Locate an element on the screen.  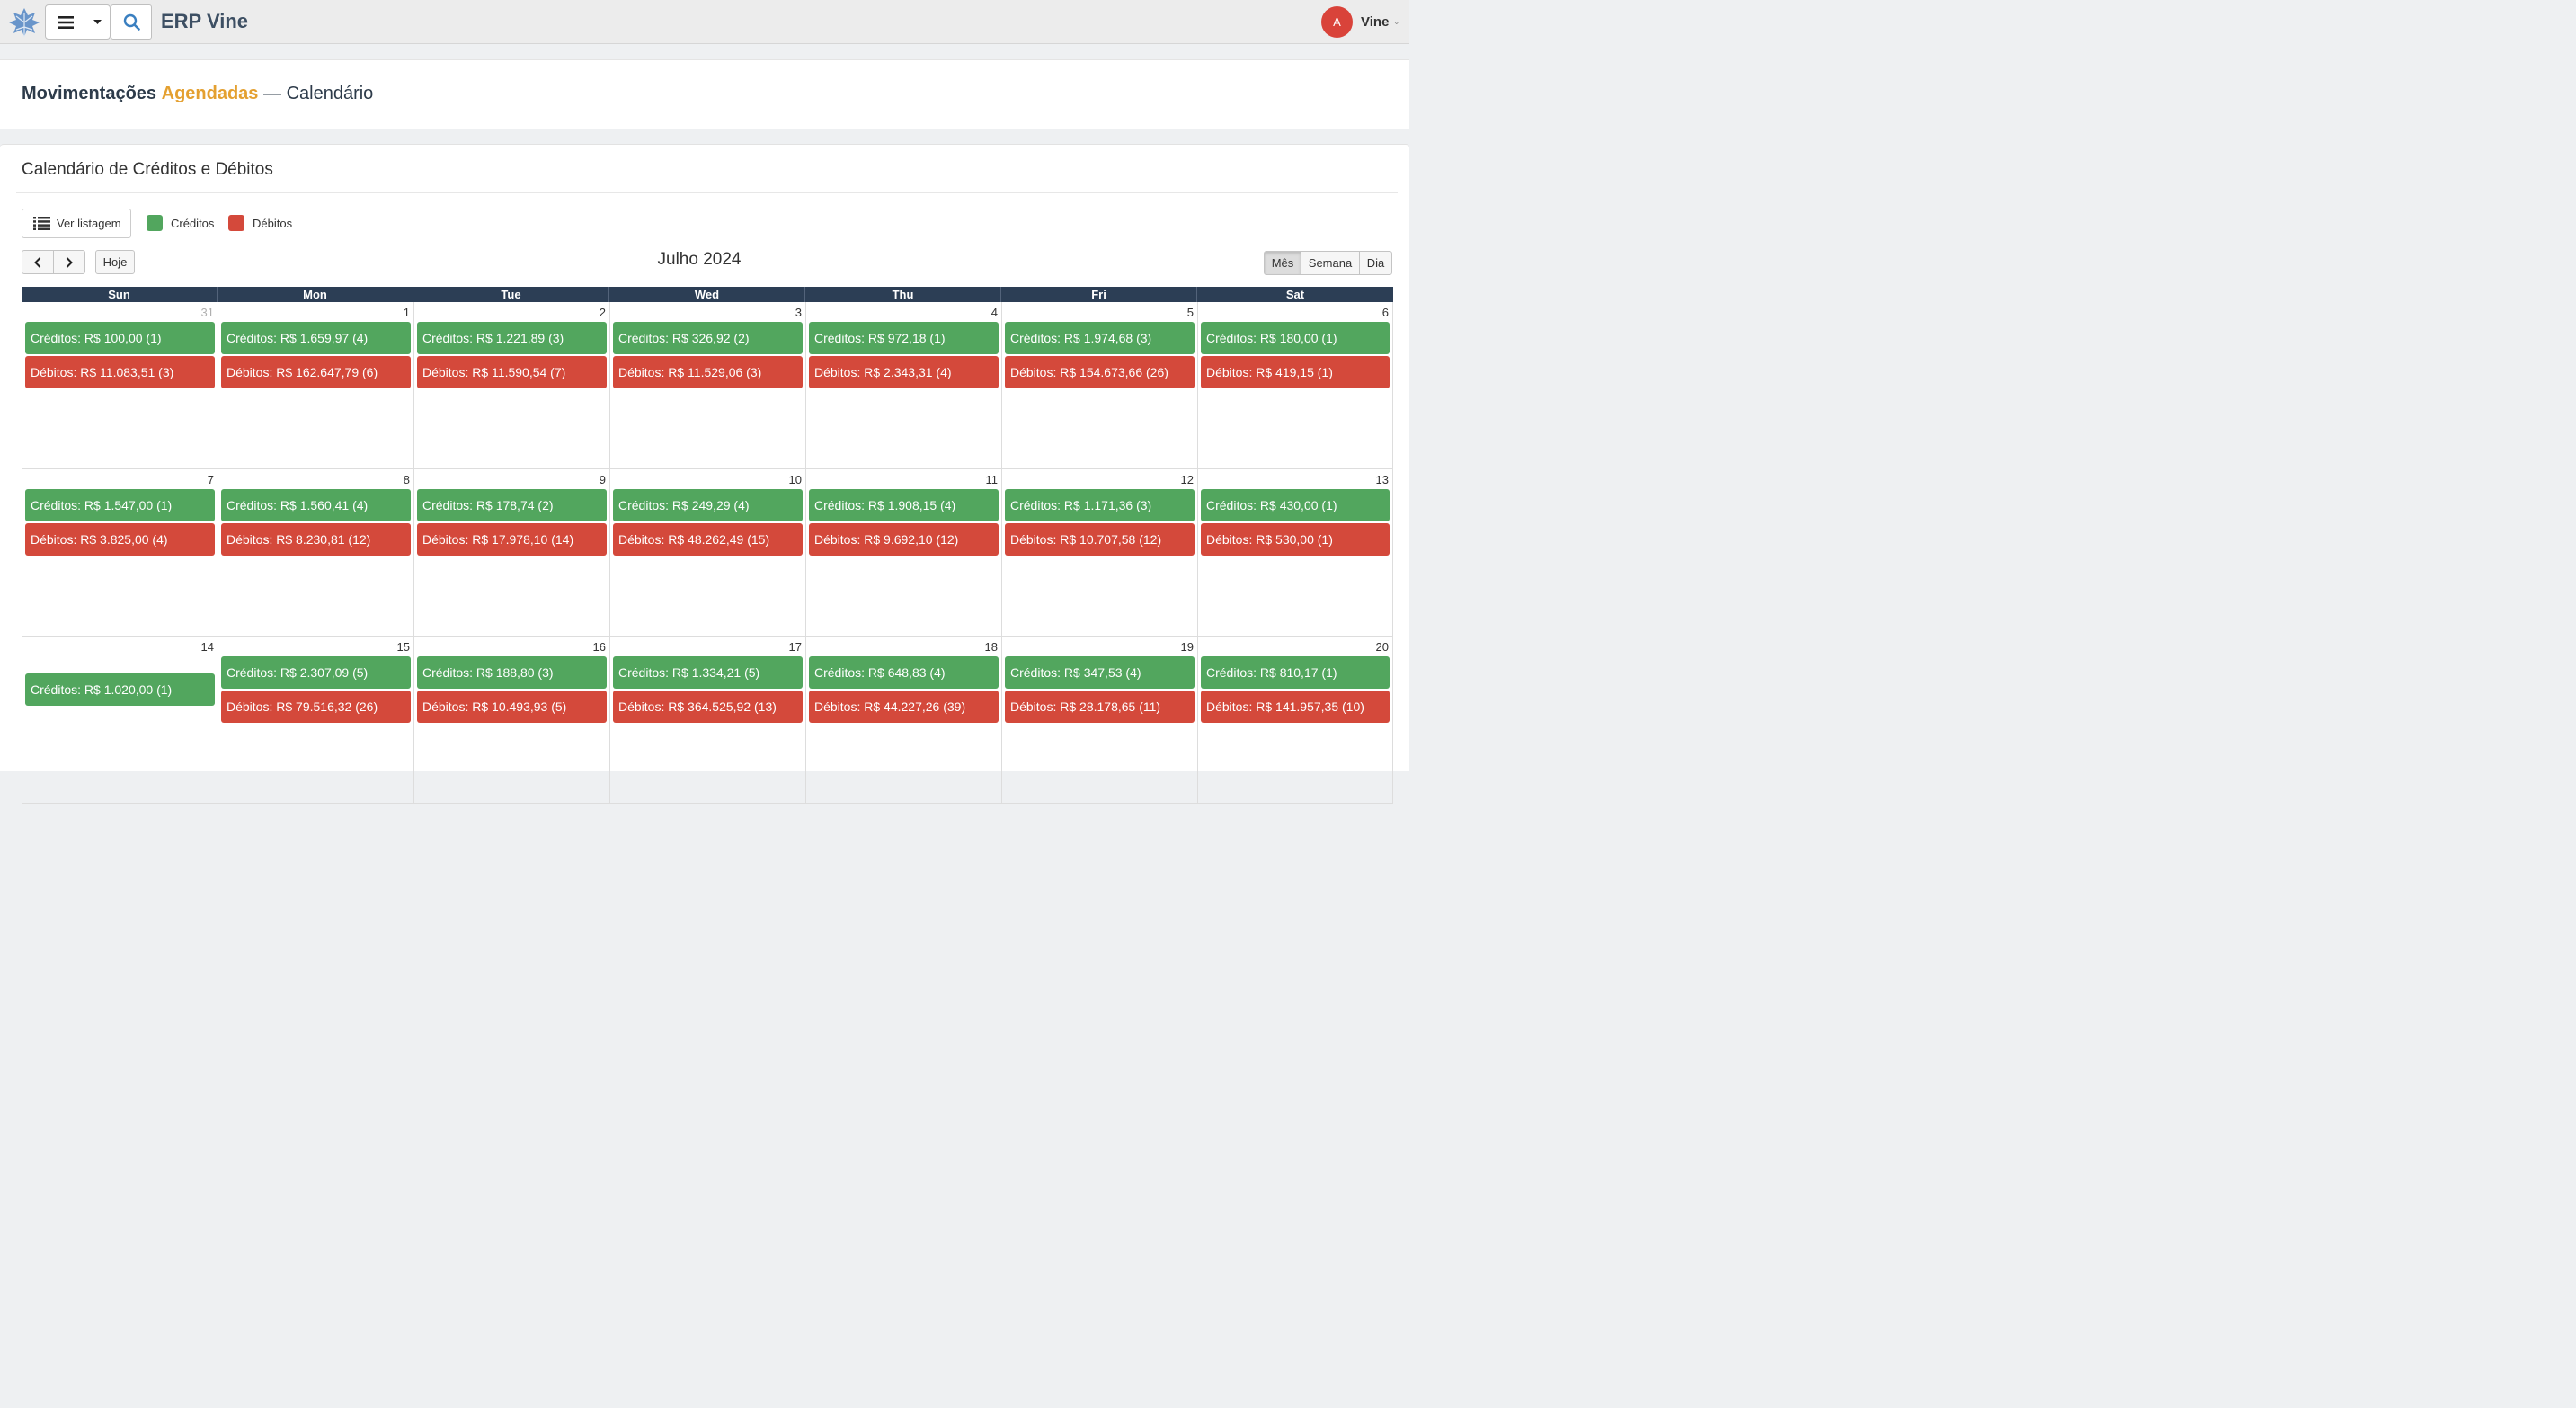
day-number: 31 is located at coordinates (207, 312).